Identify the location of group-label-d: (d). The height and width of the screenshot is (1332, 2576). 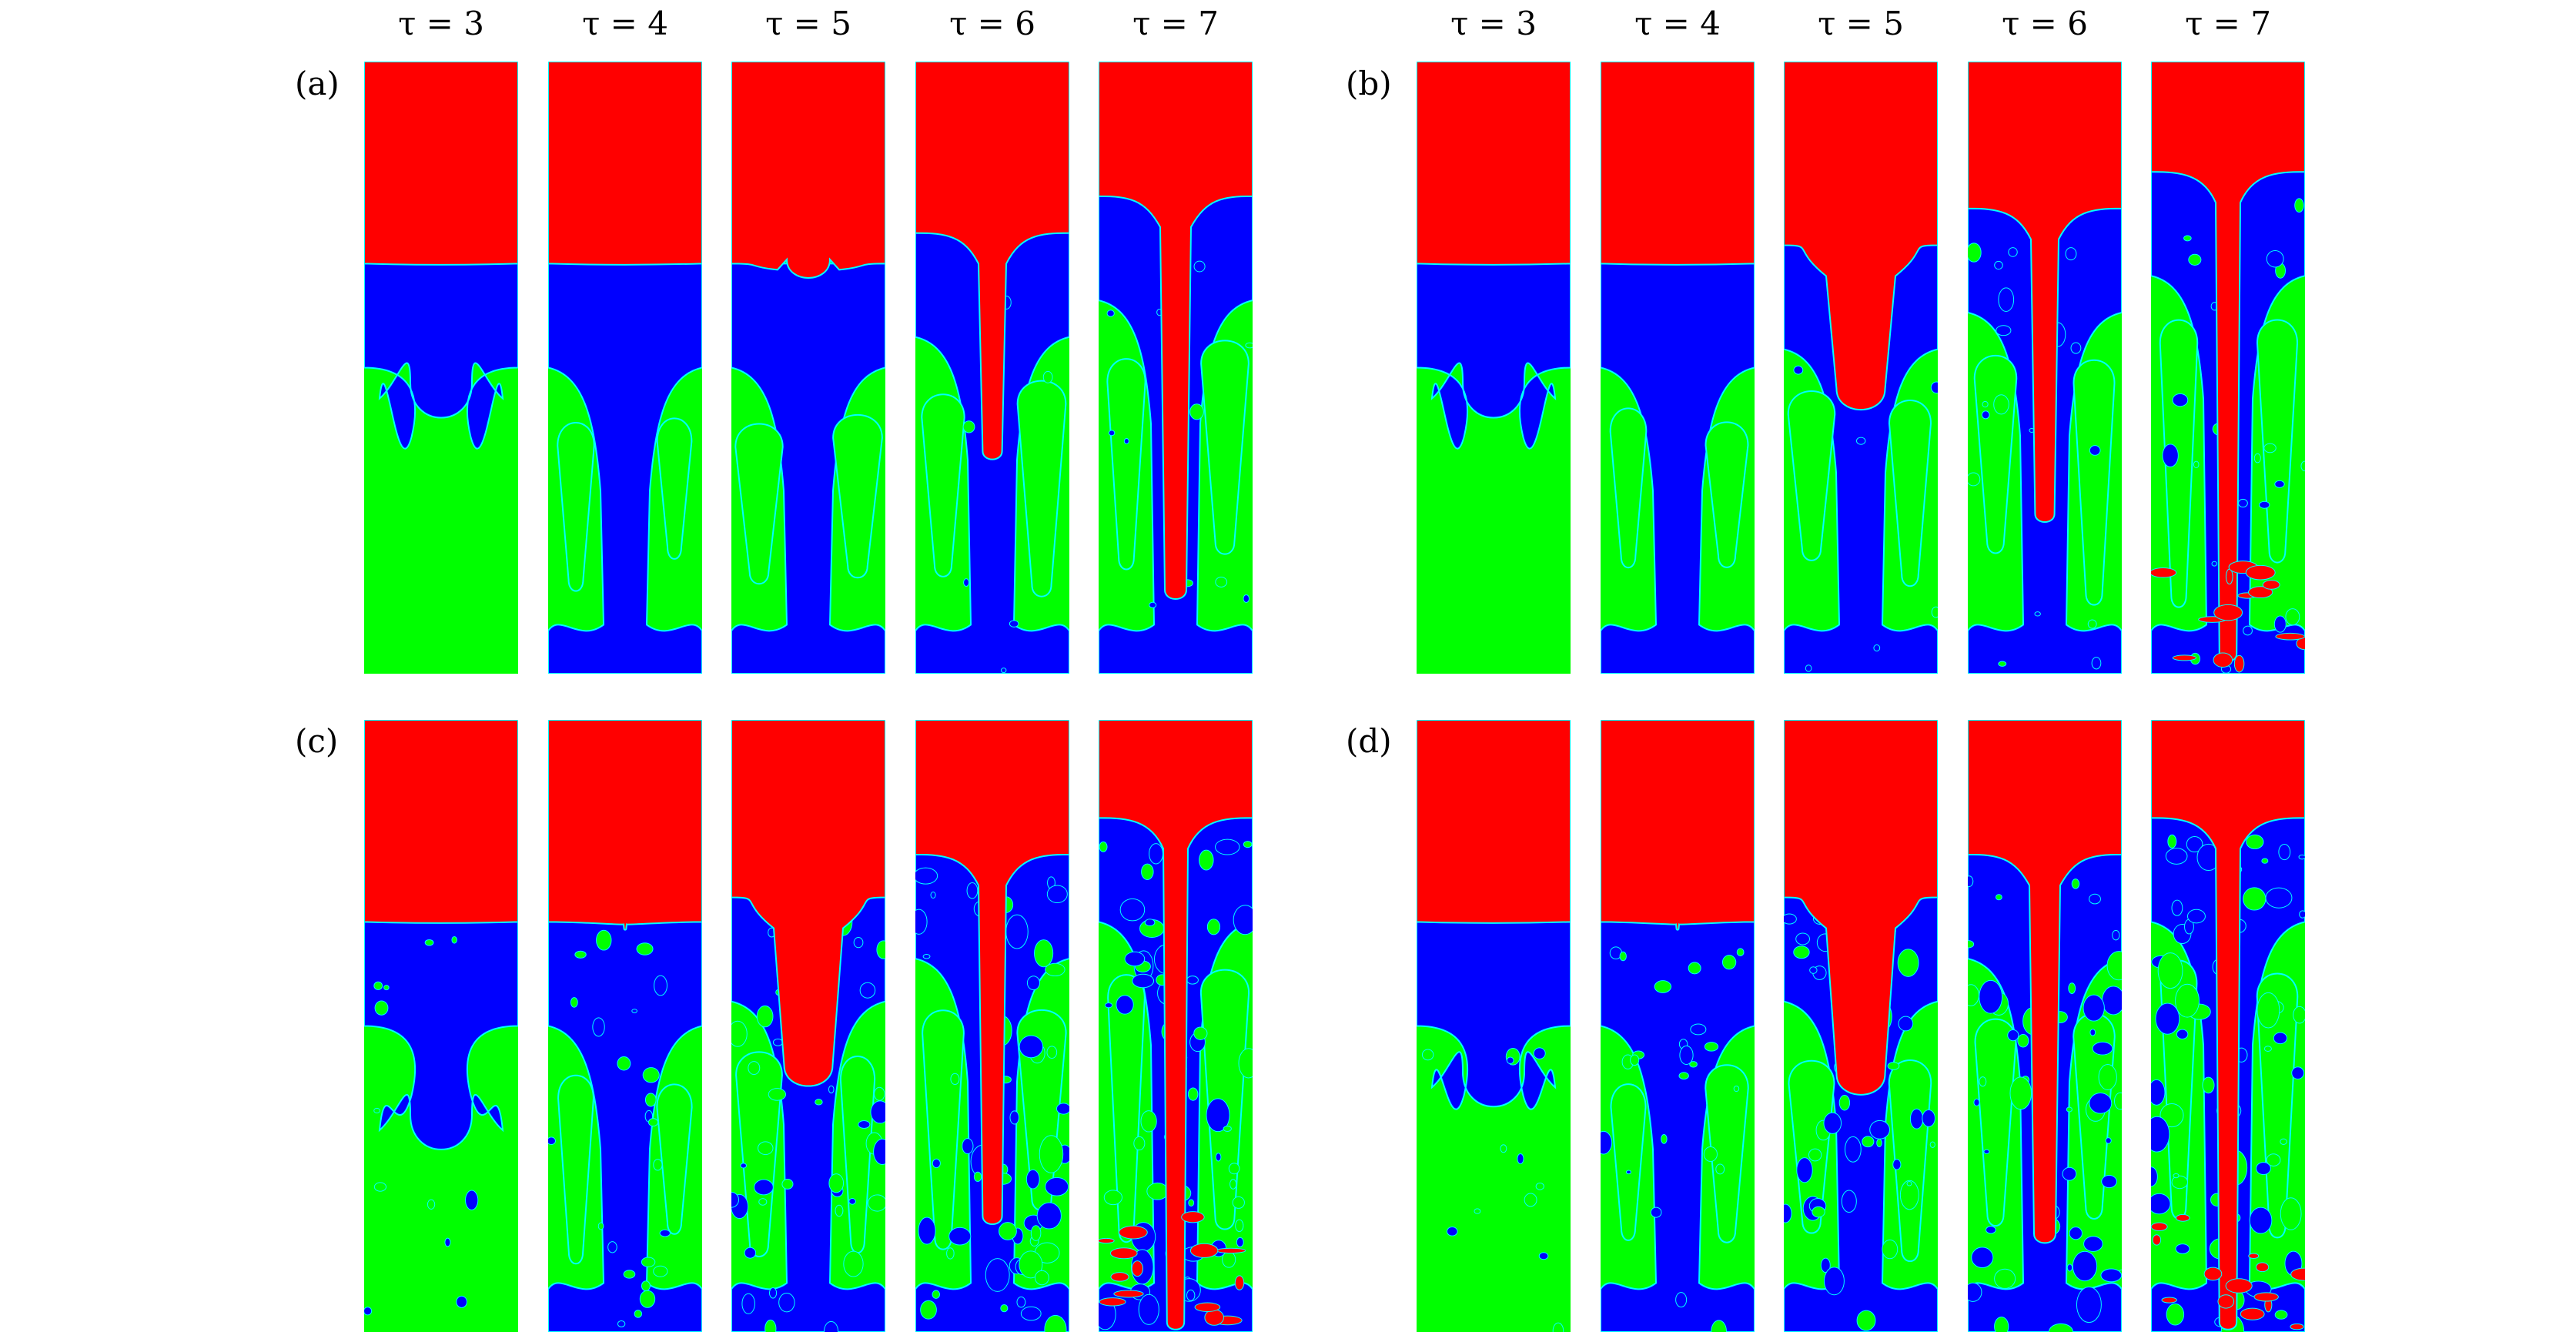
(1369, 741).